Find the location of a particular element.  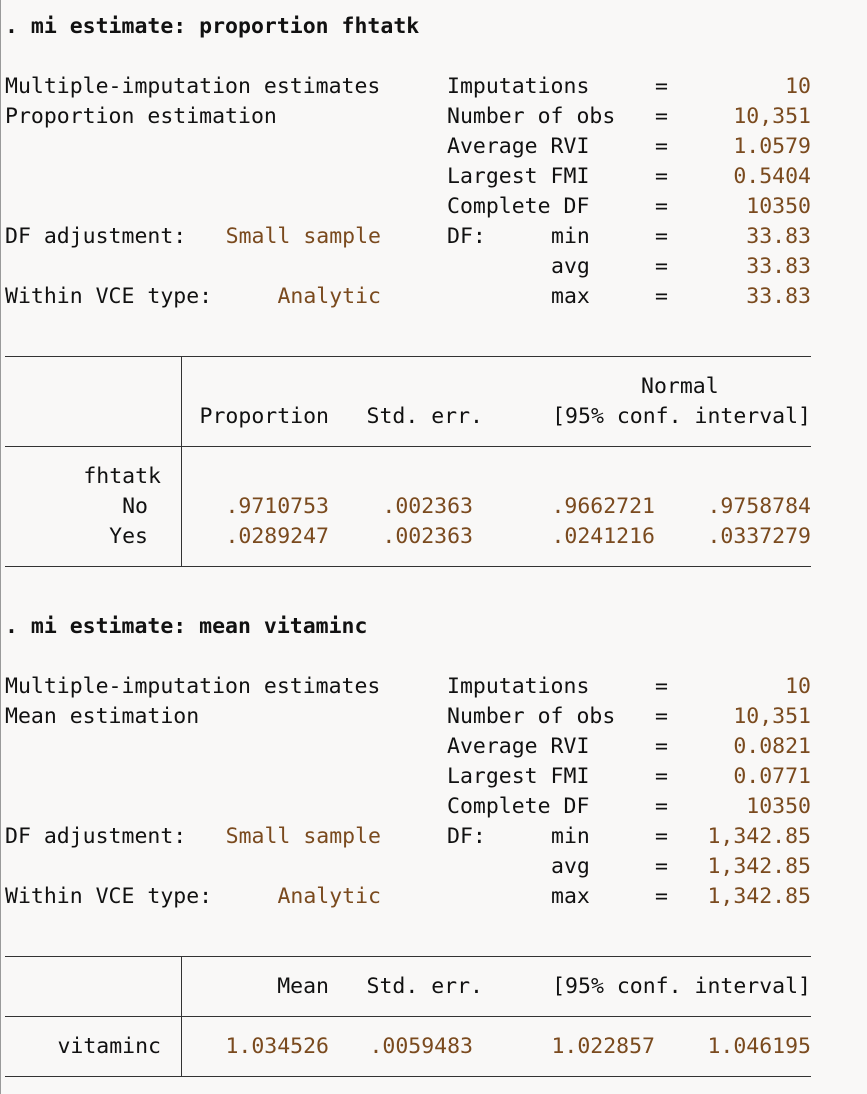

table-cell: .0241216 is located at coordinates (603, 536).